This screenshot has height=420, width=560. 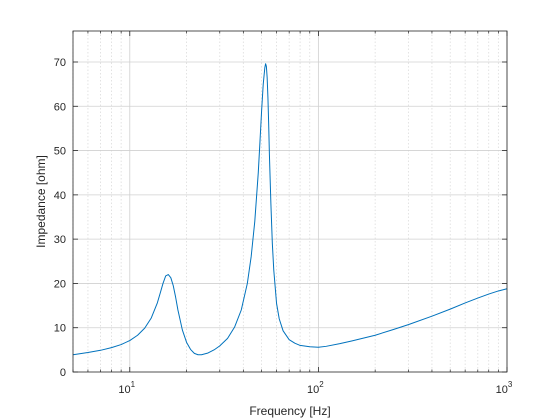 What do you see at coordinates (126, 388) in the screenshot?
I see `x-tick-label: 10¹` at bounding box center [126, 388].